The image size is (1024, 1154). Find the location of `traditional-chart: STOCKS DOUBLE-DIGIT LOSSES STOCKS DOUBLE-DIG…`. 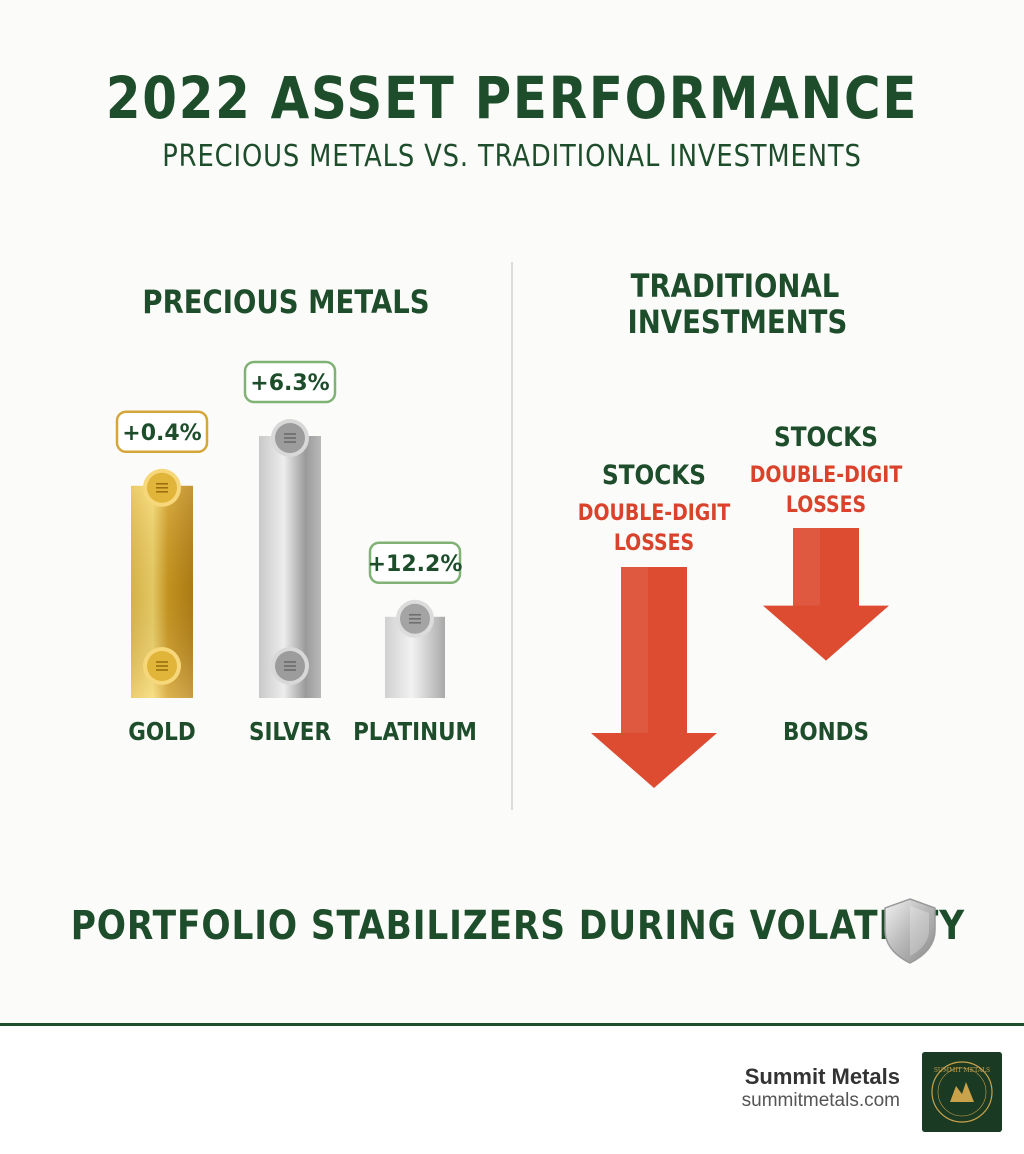

traditional-chart: STOCKS DOUBLE-DIGIT LOSSES STOCKS DOUBLE-DIG… is located at coordinates (740, 604).